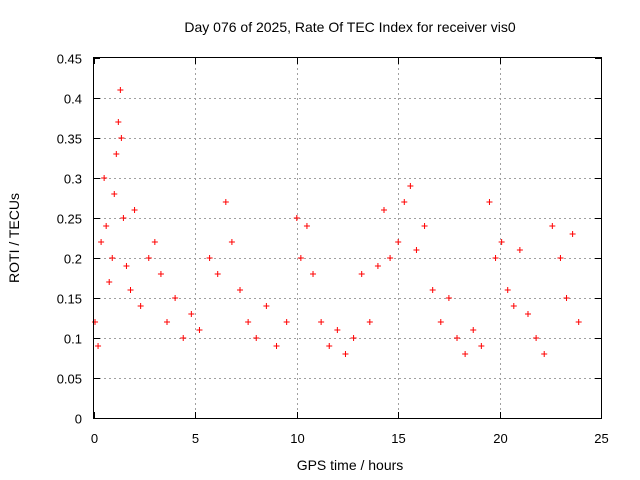 This screenshot has height=480, width=640. I want to click on y-tick-label: 0.4, so click(73, 99).